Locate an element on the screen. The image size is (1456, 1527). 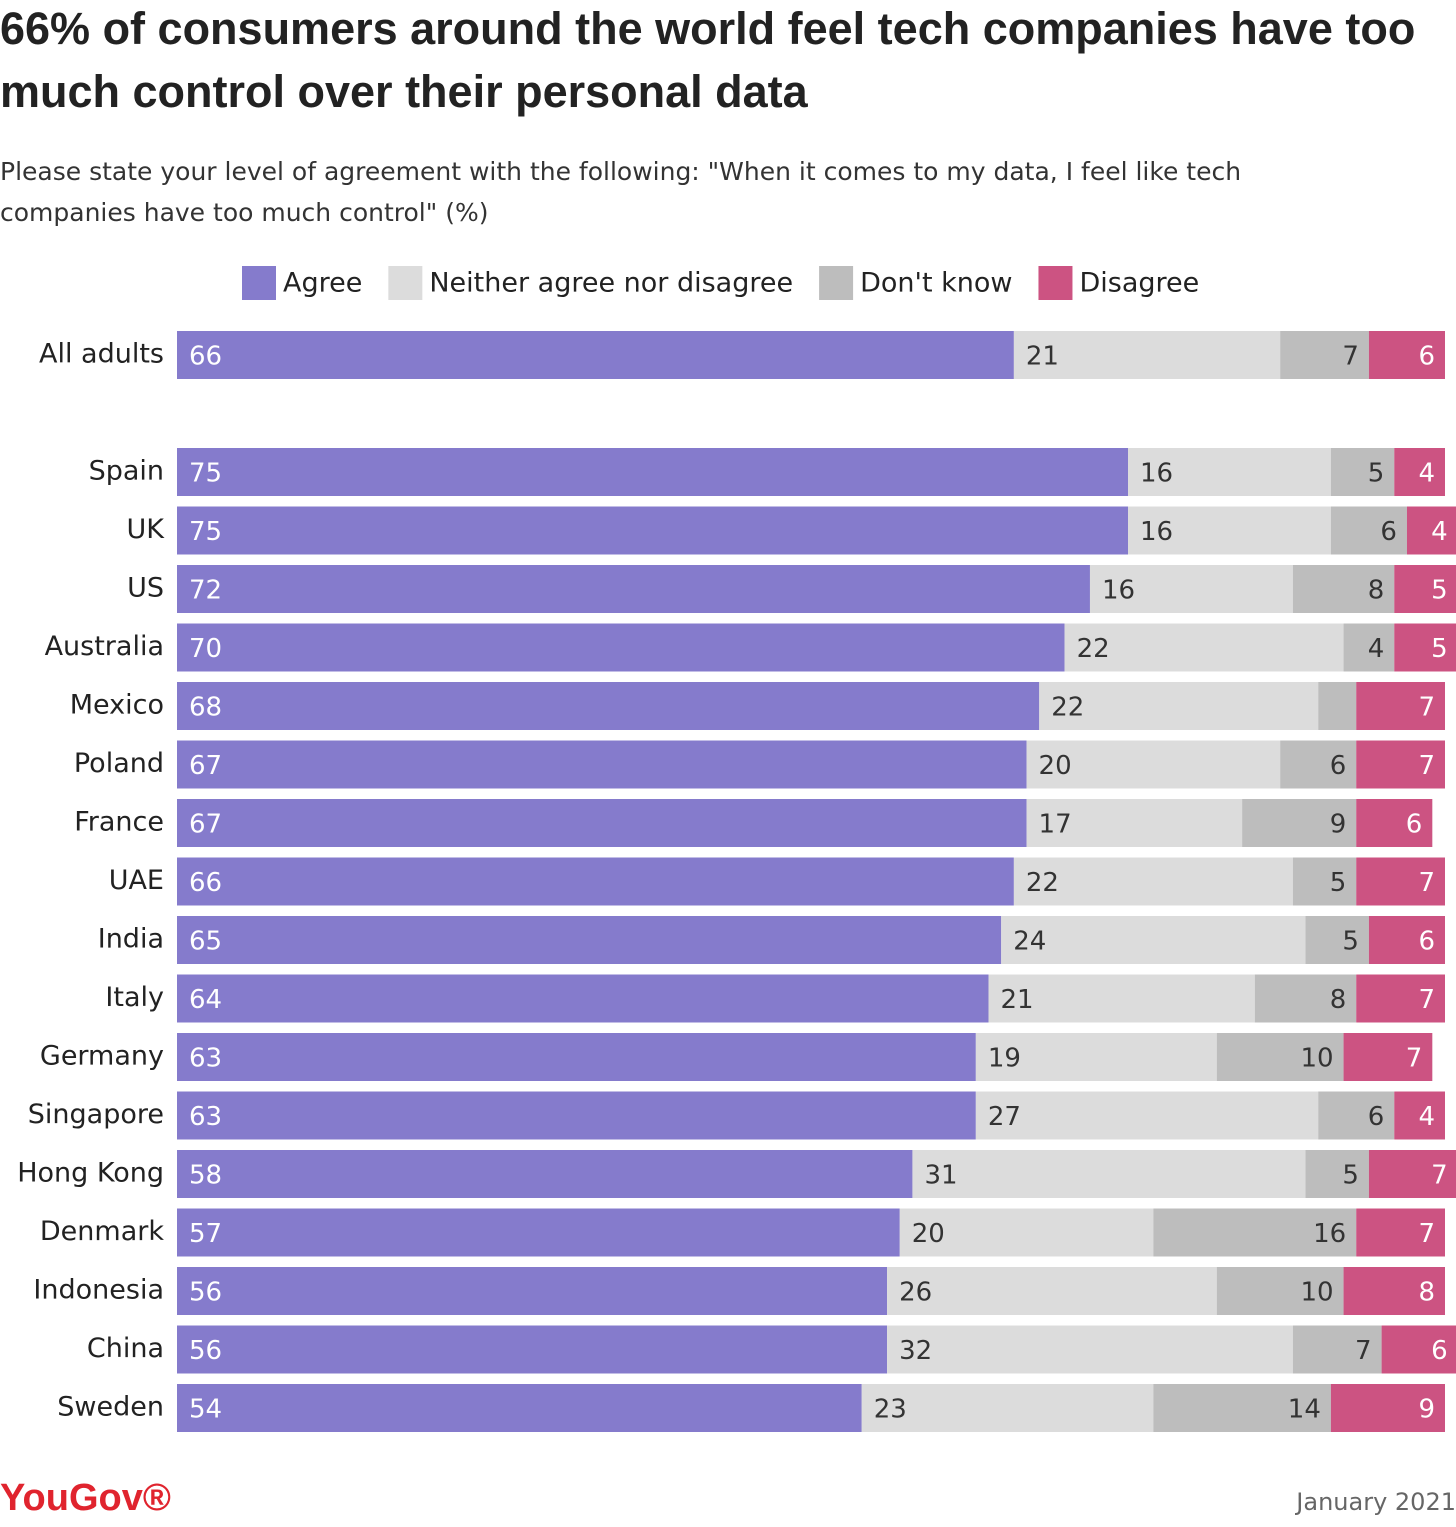
value-label: 57 is located at coordinates (205, 1234).